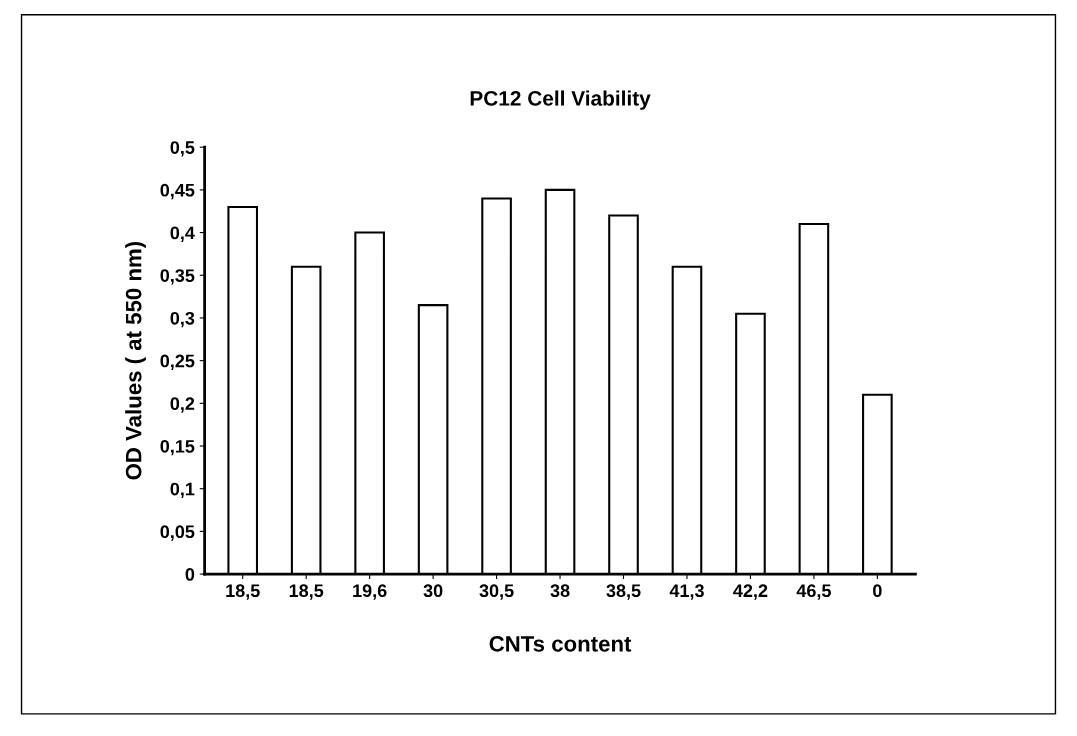 Image resolution: width=1077 pixels, height=736 pixels. I want to click on x-axis-title: CNTs content, so click(560, 643).